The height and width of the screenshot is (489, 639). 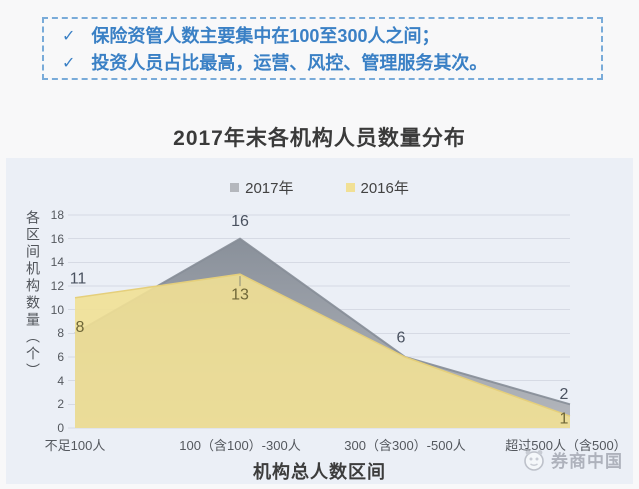 What do you see at coordinates (269, 188) in the screenshot?
I see `legend-label-2017: 2017年` at bounding box center [269, 188].